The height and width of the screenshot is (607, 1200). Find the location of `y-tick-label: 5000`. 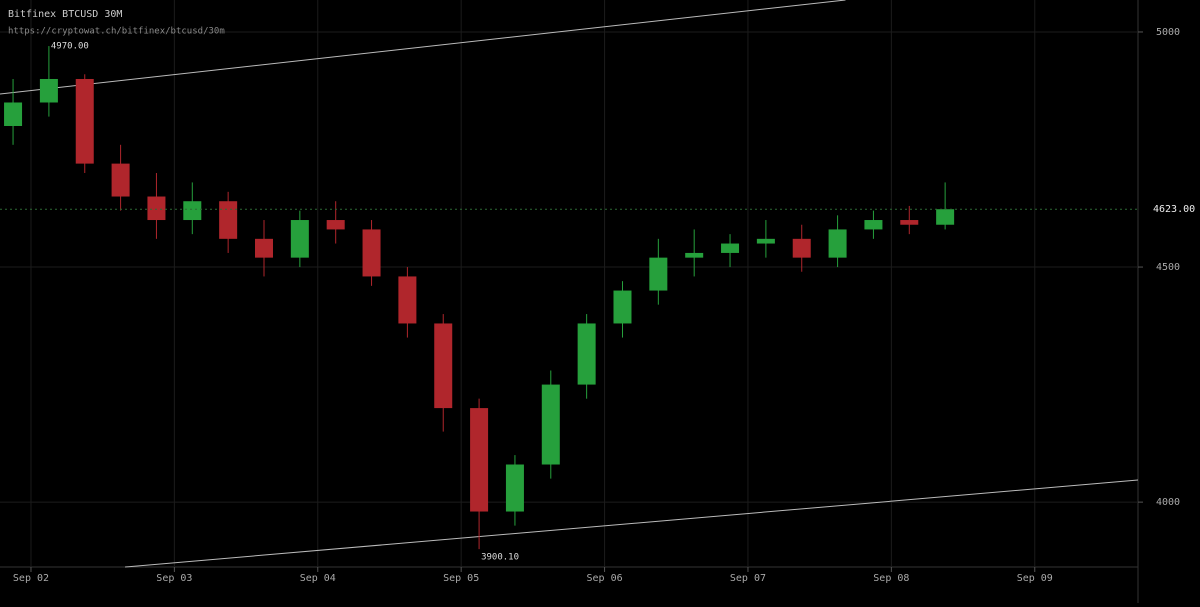

y-tick-label: 5000 is located at coordinates (1168, 32).